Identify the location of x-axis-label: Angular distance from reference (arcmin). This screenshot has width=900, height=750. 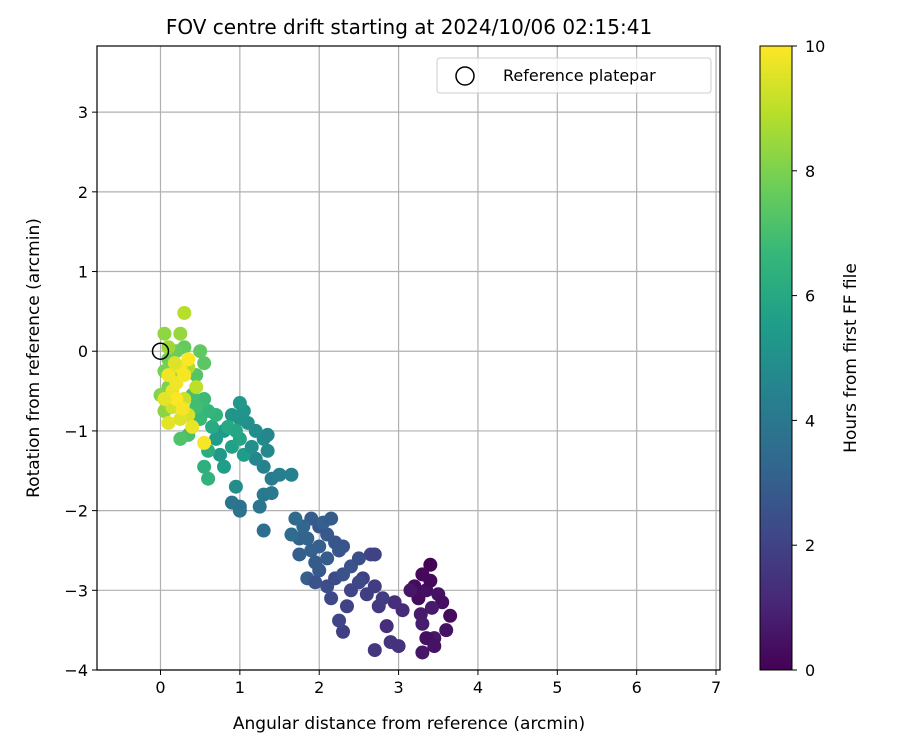
(409, 724).